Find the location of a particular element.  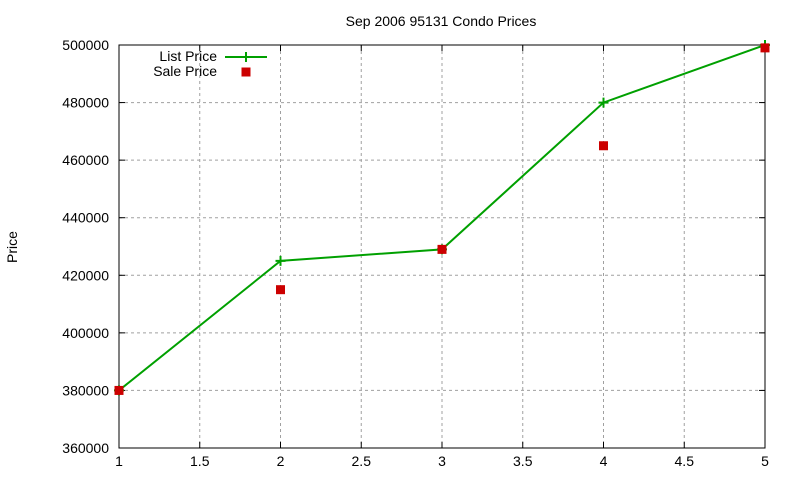

legend-swatch-sale-price-icon is located at coordinates (246, 72).